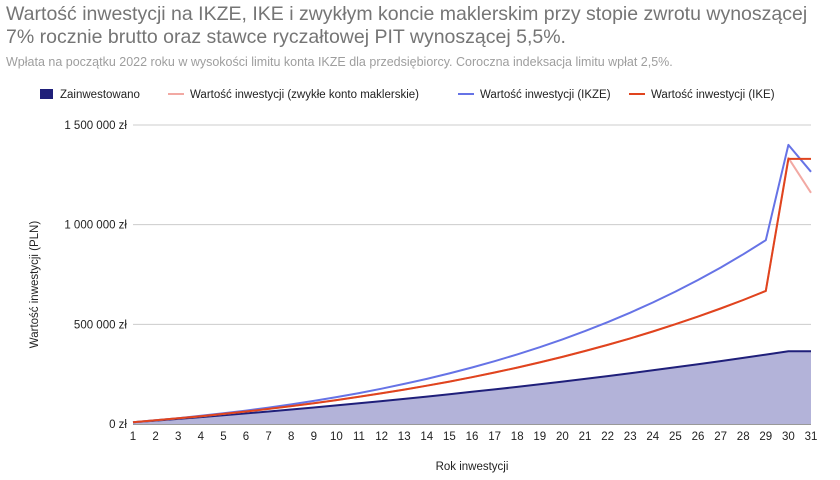 The width and height of the screenshot is (840, 480). What do you see at coordinates (539, 437) in the screenshot?
I see `x-tick-label: 19` at bounding box center [539, 437].